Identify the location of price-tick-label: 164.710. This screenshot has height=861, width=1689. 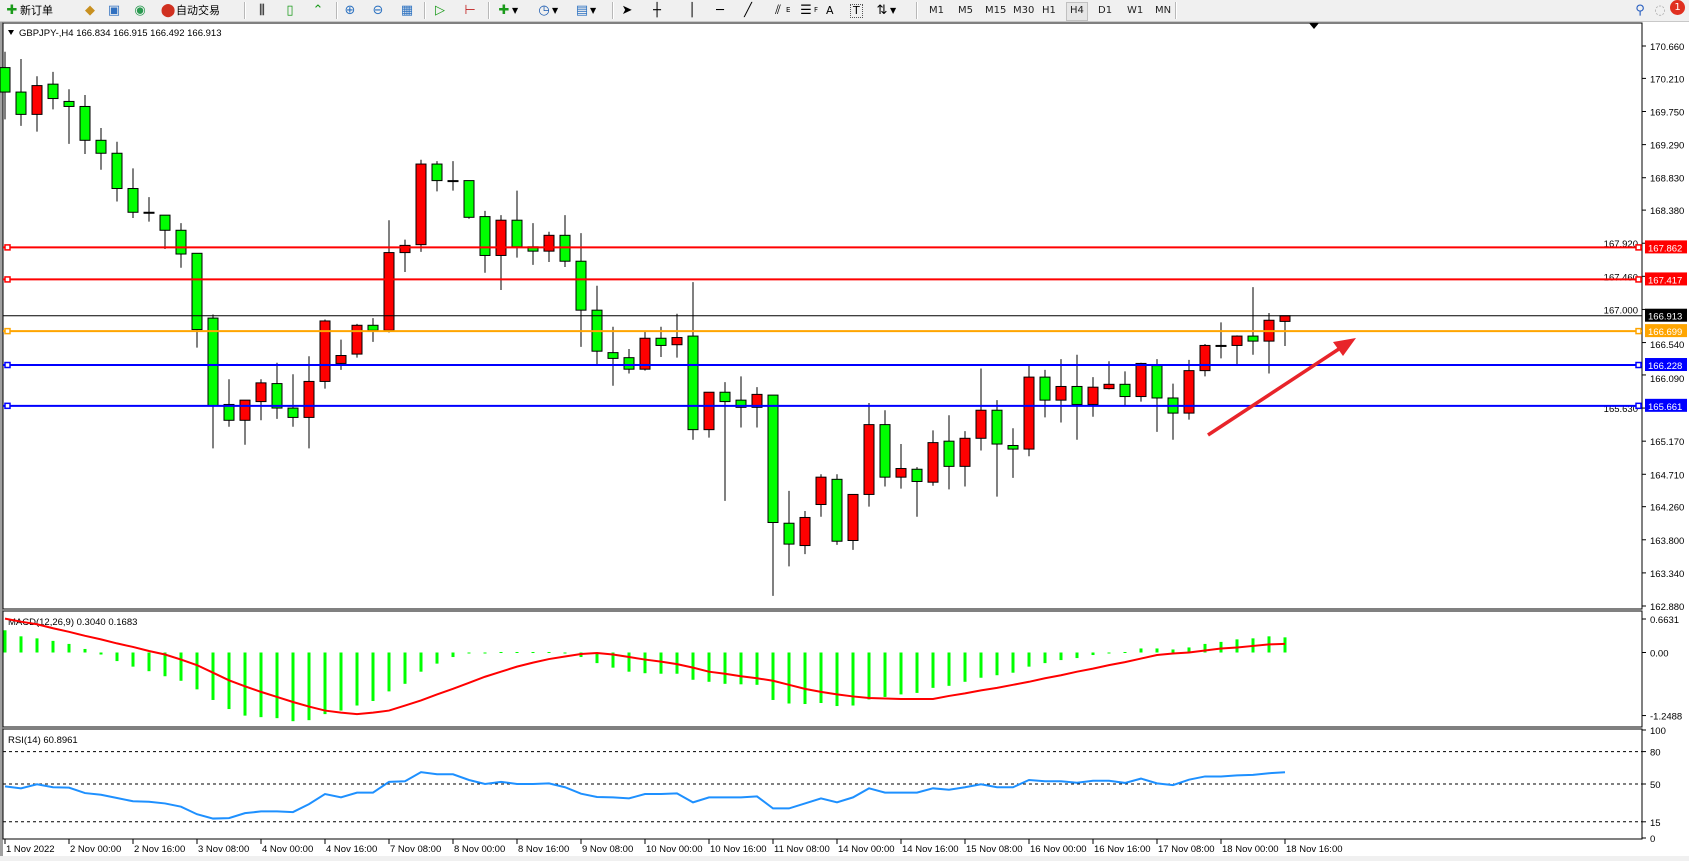
(1667, 475).